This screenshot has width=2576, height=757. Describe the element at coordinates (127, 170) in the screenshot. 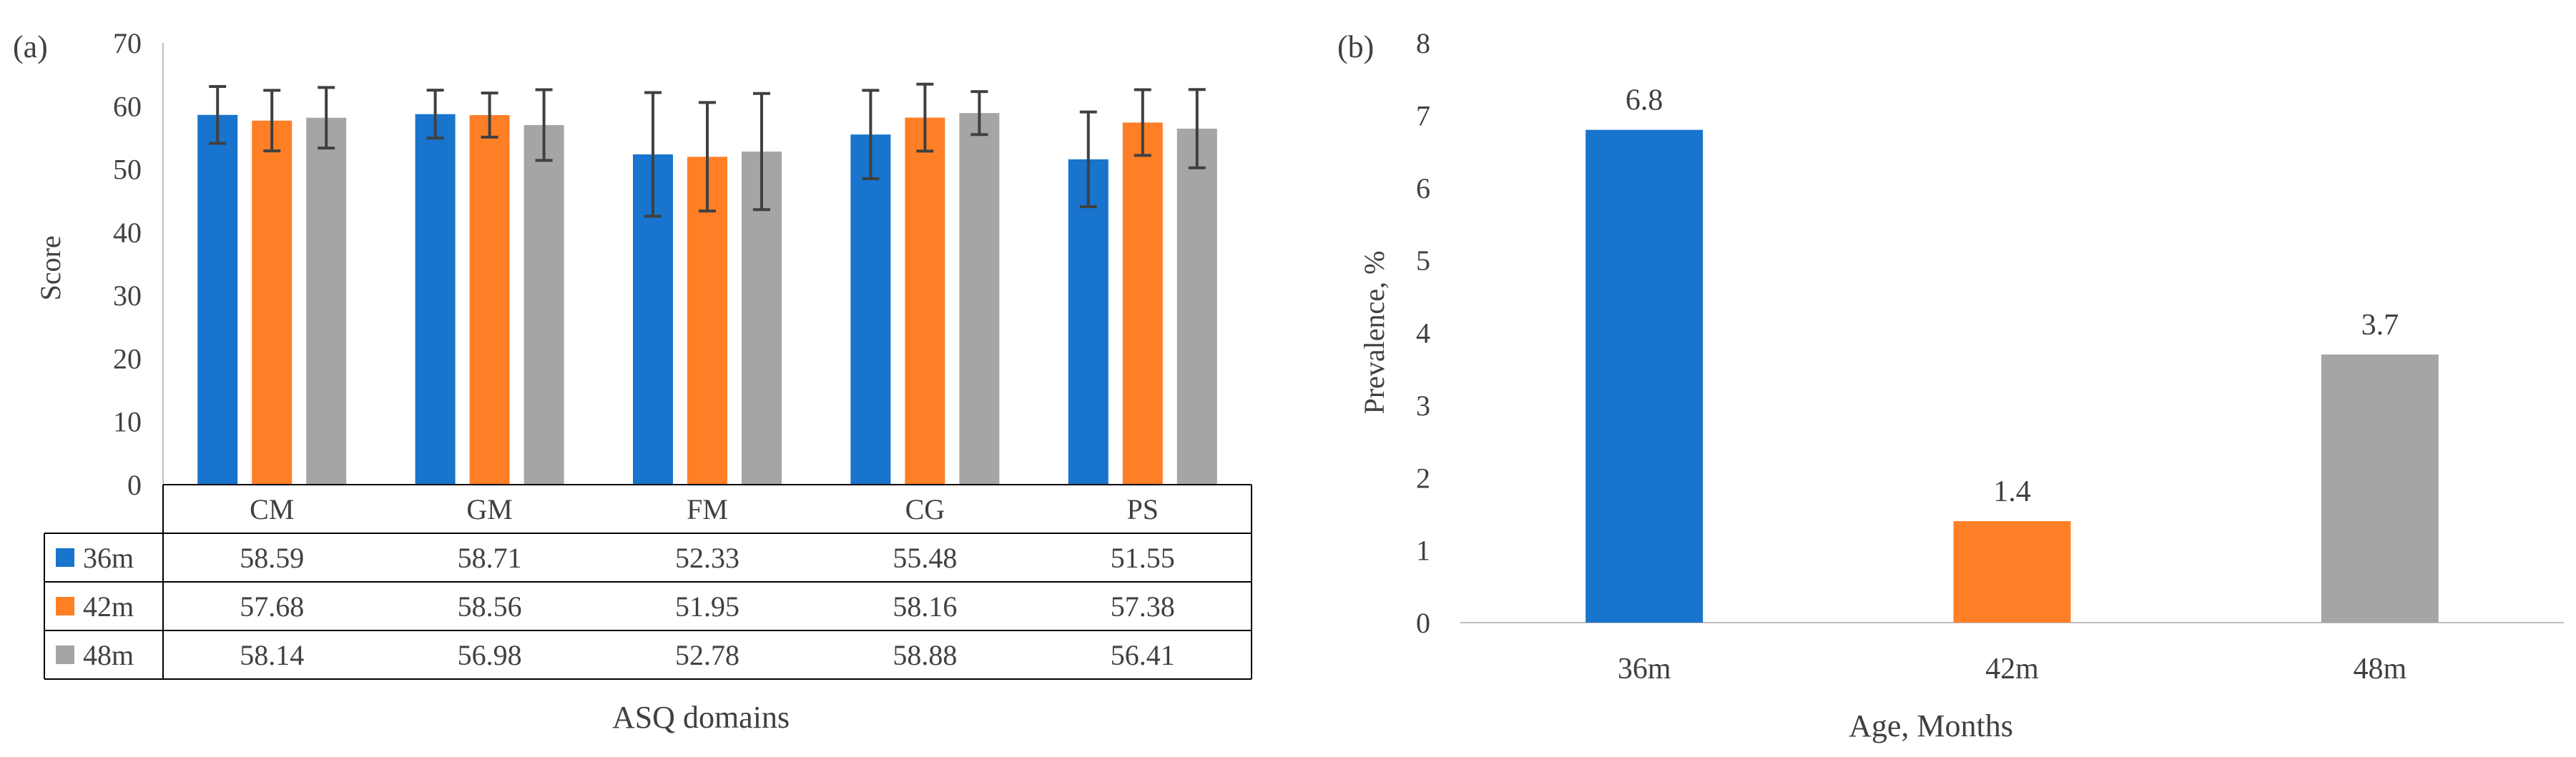

I see `y-tick-label: 50` at that location.